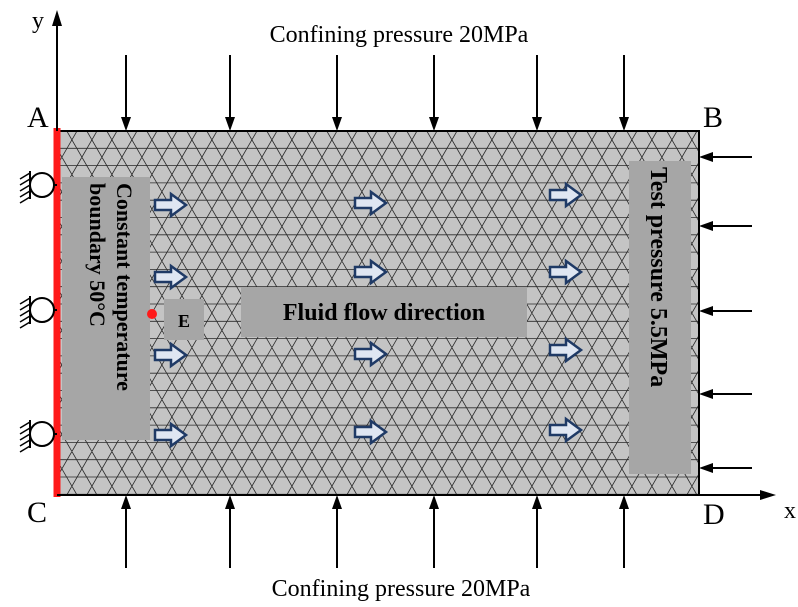 The image size is (798, 607). Describe the element at coordinates (399, 35) in the screenshot. I see `top-confining-pressure-label: Confining pressure 20MPa` at that location.